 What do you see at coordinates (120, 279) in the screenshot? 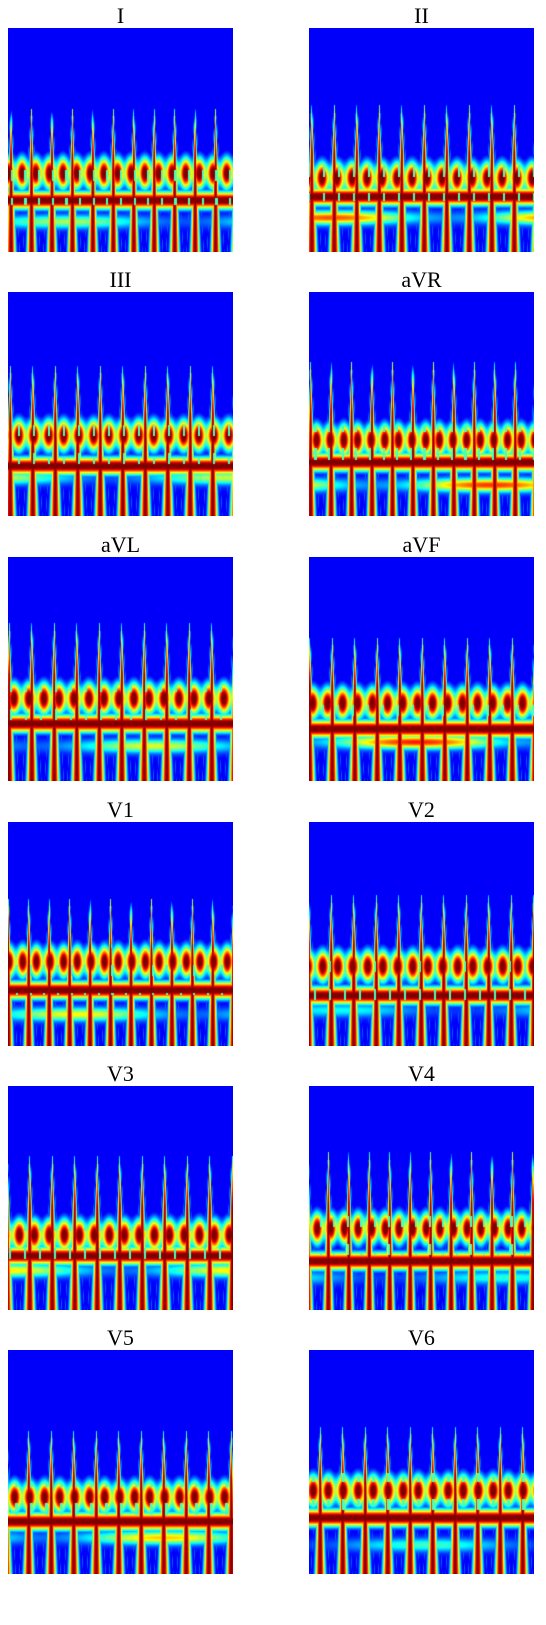
I see `panel-title: III` at bounding box center [120, 279].